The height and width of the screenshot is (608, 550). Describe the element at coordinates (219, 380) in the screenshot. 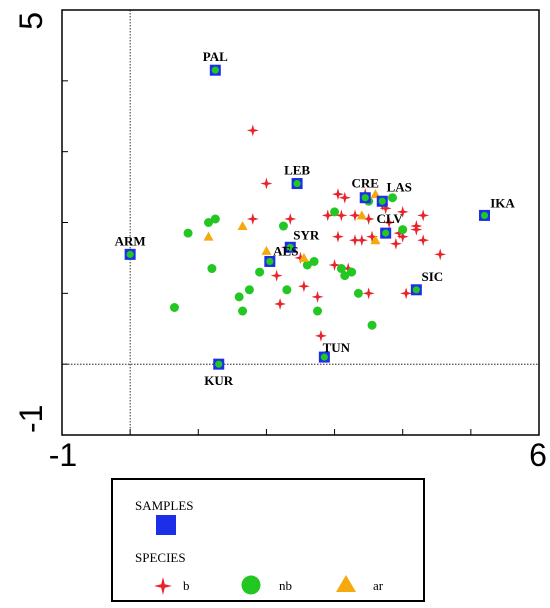

I see `sample-label-kur: KUR` at that location.